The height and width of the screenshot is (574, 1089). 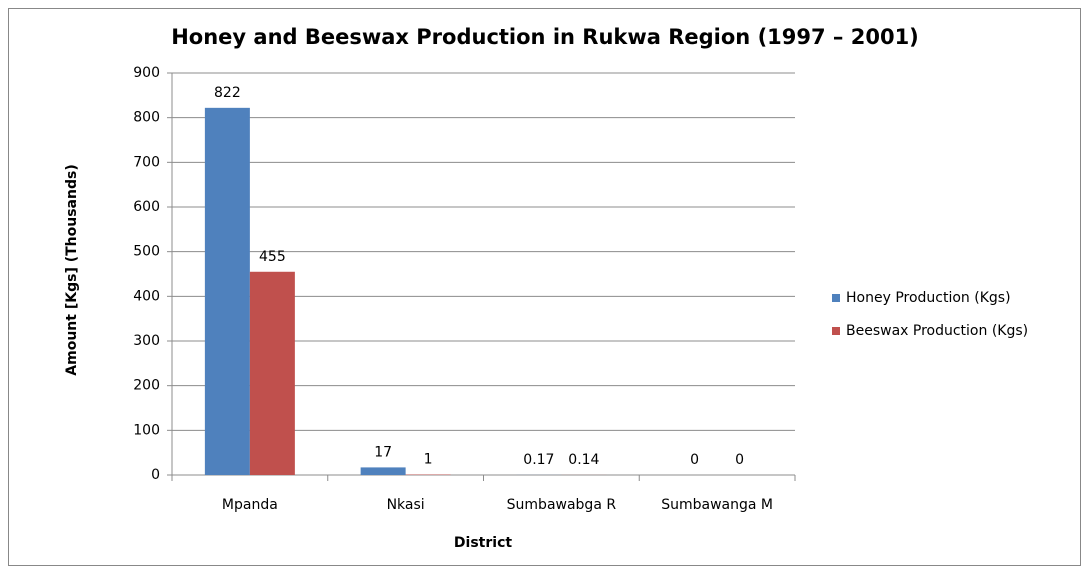 What do you see at coordinates (406, 505) in the screenshot?
I see `x-tick-label: Nkasi` at bounding box center [406, 505].